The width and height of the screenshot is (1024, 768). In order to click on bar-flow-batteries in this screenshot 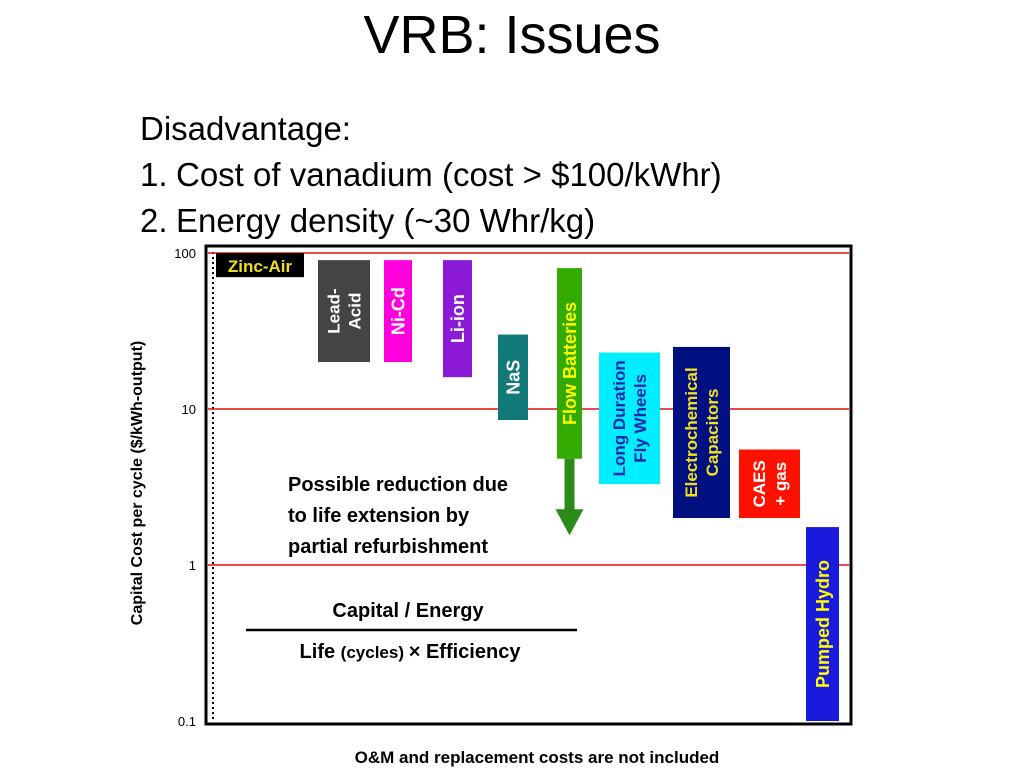, I will do `click(569, 363)`.